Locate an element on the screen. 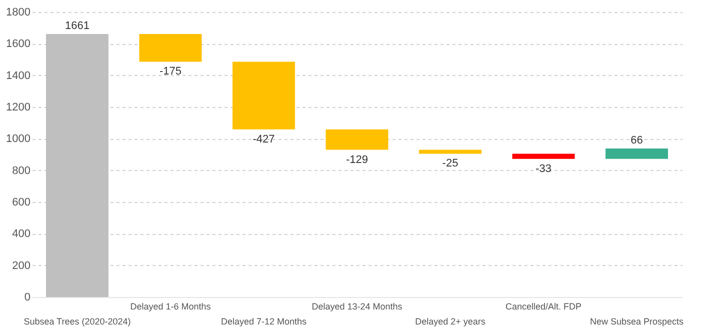 Image resolution: width=718 pixels, height=334 pixels. data-label: -33 is located at coordinates (544, 168).